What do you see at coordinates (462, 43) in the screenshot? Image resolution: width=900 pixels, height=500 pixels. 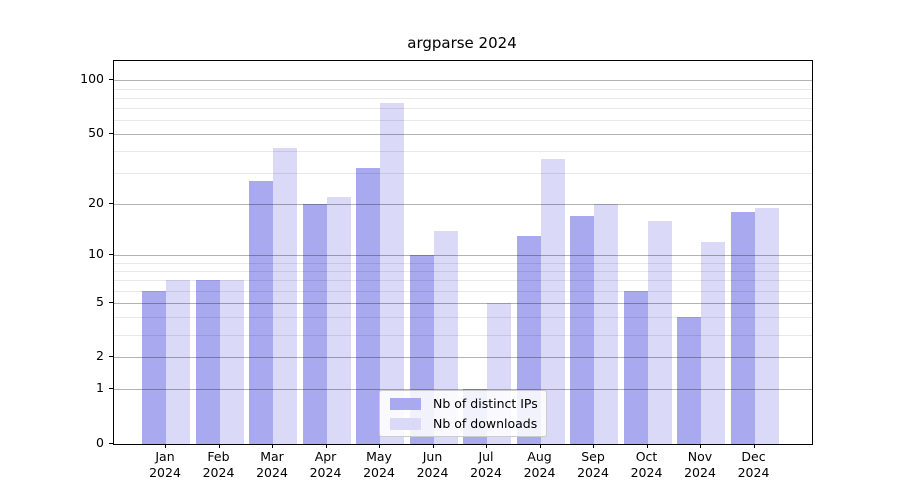 I see `chart-title: argparse 2024` at bounding box center [462, 43].